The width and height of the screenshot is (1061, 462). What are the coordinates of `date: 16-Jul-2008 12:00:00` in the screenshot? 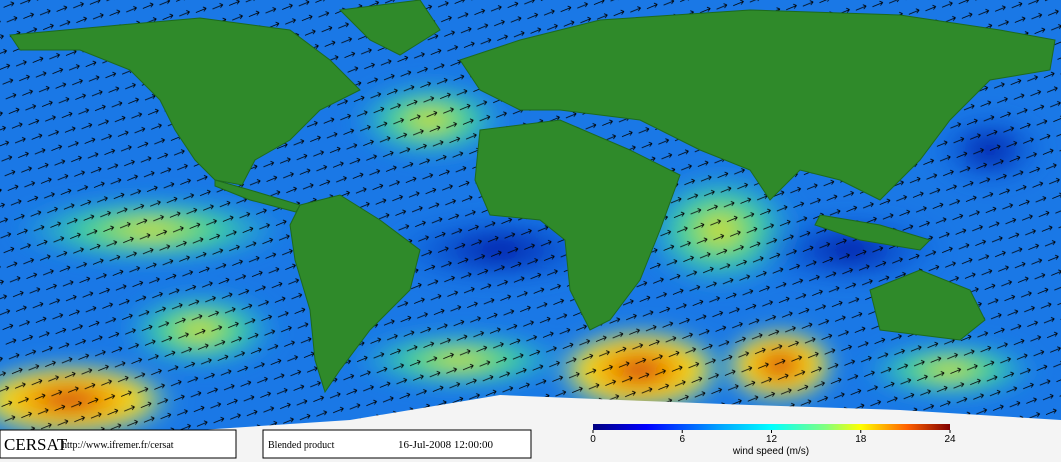 It's located at (446, 445).